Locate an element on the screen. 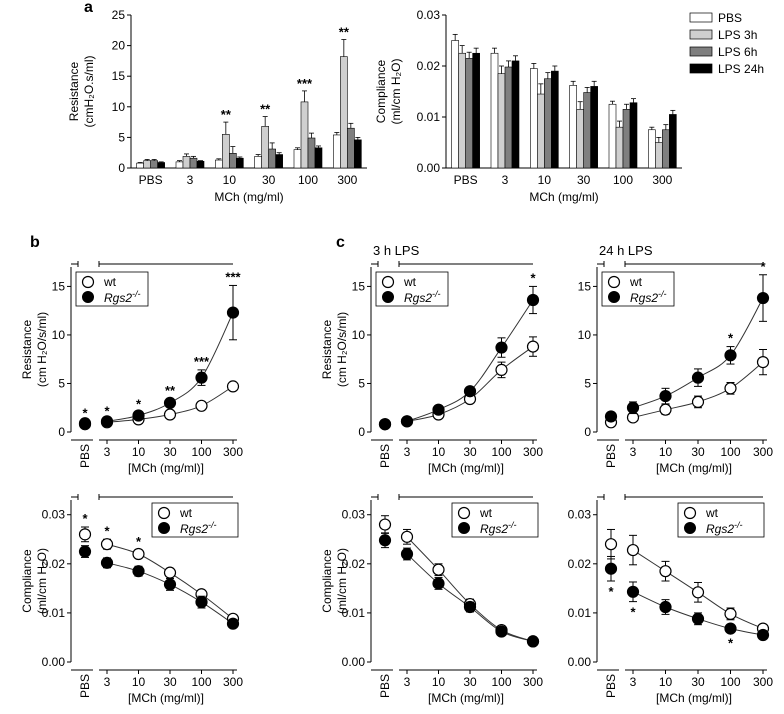 The height and width of the screenshot is (714, 784). significance-marker: ** is located at coordinates (226, 114).